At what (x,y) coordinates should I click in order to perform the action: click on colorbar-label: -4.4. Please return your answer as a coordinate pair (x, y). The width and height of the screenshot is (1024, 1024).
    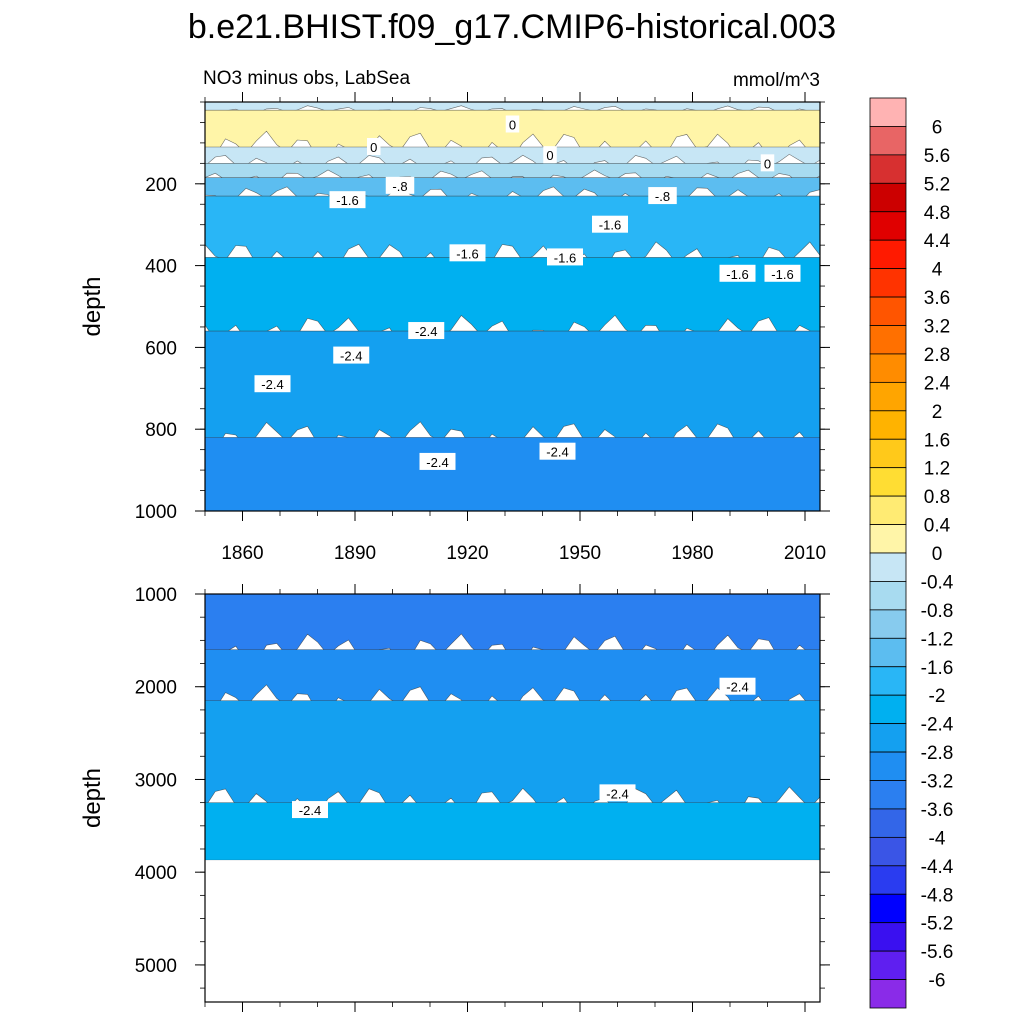
    Looking at the image, I should click on (937, 867).